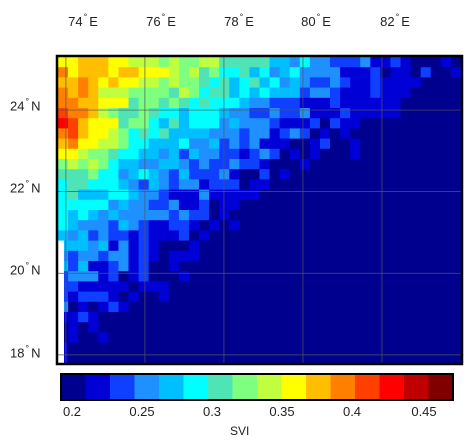 This screenshot has width=474, height=445. What do you see at coordinates (25, 352) in the screenshot?
I see `lat-label: 18° N` at bounding box center [25, 352].